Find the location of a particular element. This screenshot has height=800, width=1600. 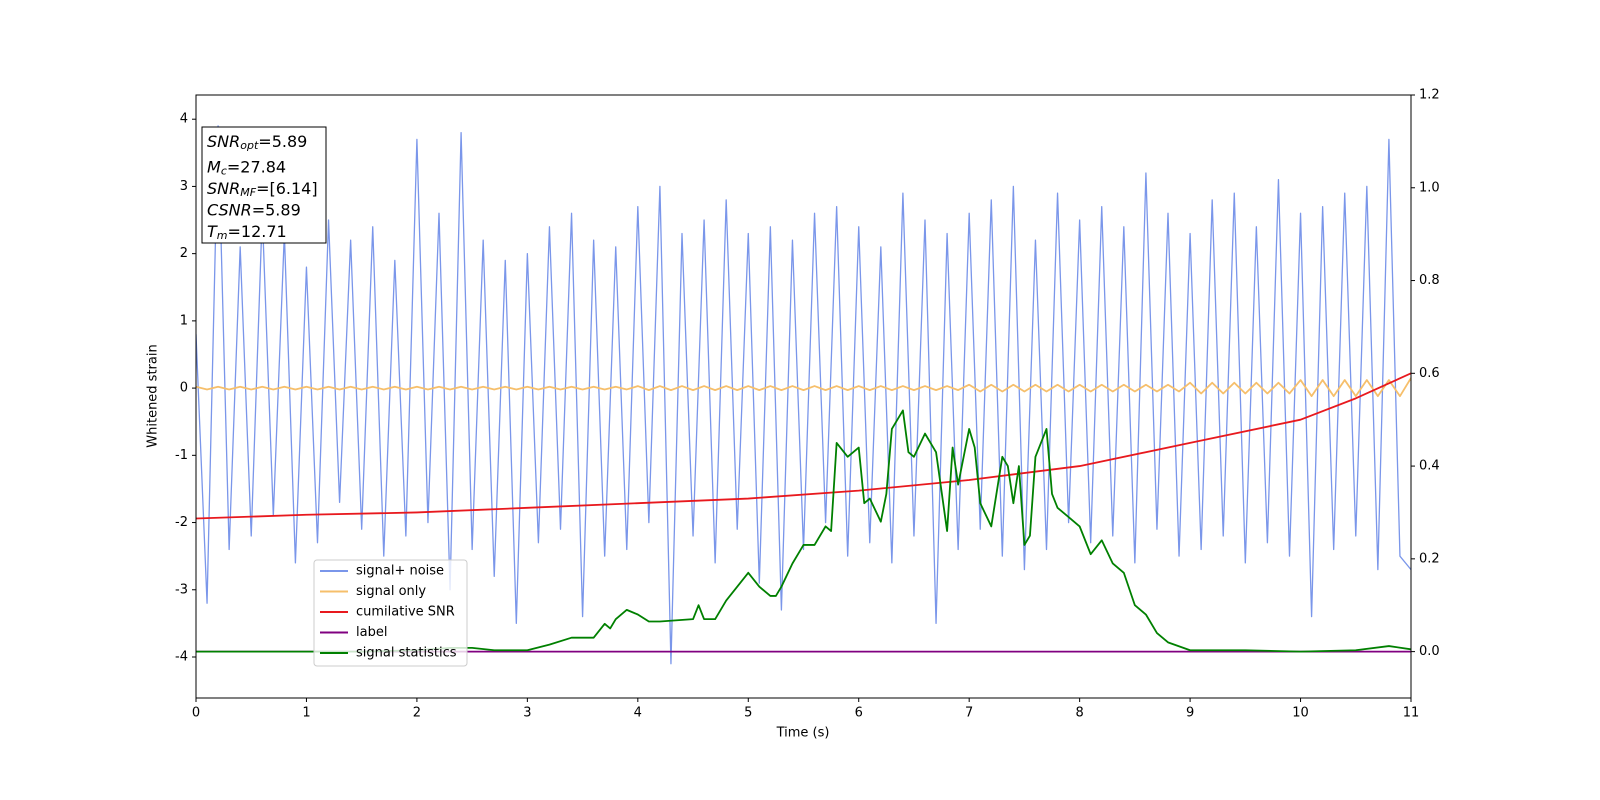

x-tick-label: 5 is located at coordinates (748, 713).